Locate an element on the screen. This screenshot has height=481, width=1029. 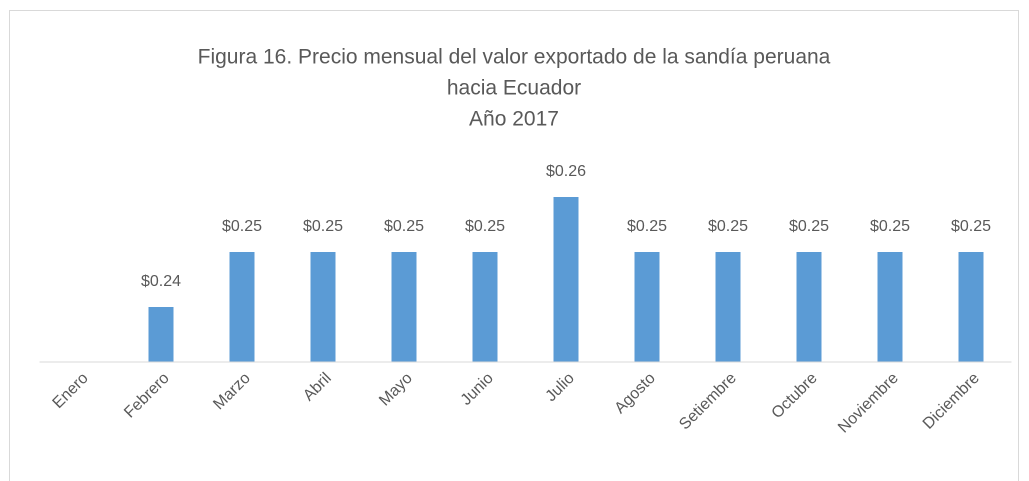
data-label: $0.24 is located at coordinates (161, 281).